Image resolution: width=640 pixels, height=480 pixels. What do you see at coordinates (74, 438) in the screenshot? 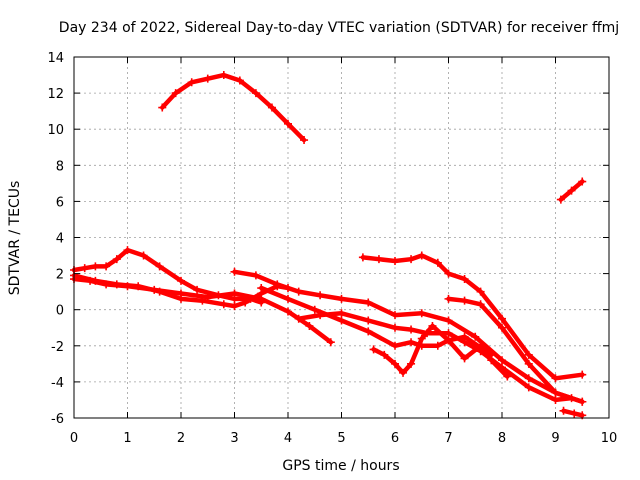
I see `x-tick-label: 0` at bounding box center [74, 438].